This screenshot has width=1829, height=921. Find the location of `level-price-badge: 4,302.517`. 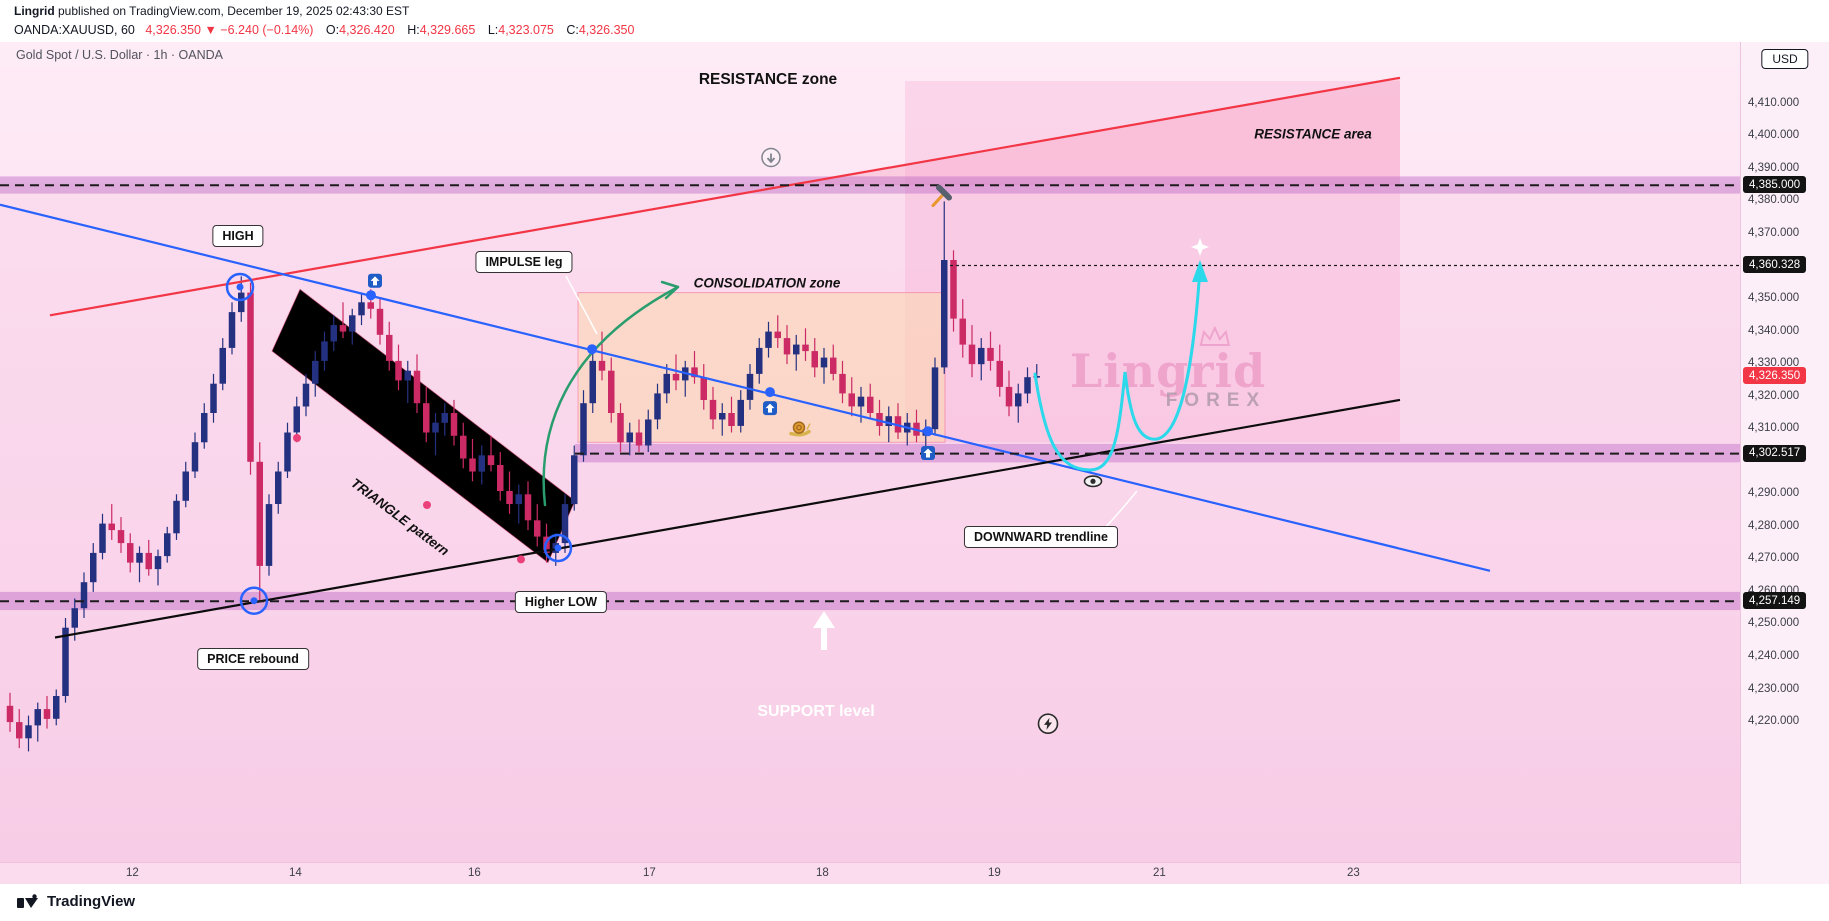

level-price-badge: 4,302.517 is located at coordinates (1775, 453).